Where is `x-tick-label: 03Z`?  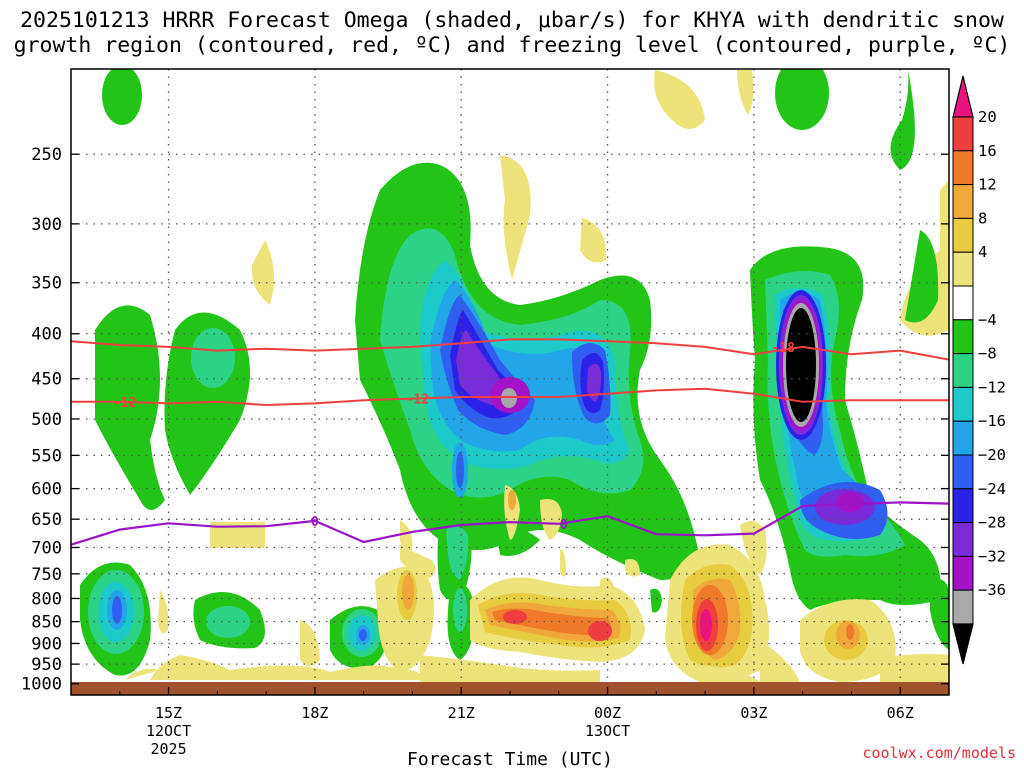 x-tick-label: 03Z is located at coordinates (753, 713).